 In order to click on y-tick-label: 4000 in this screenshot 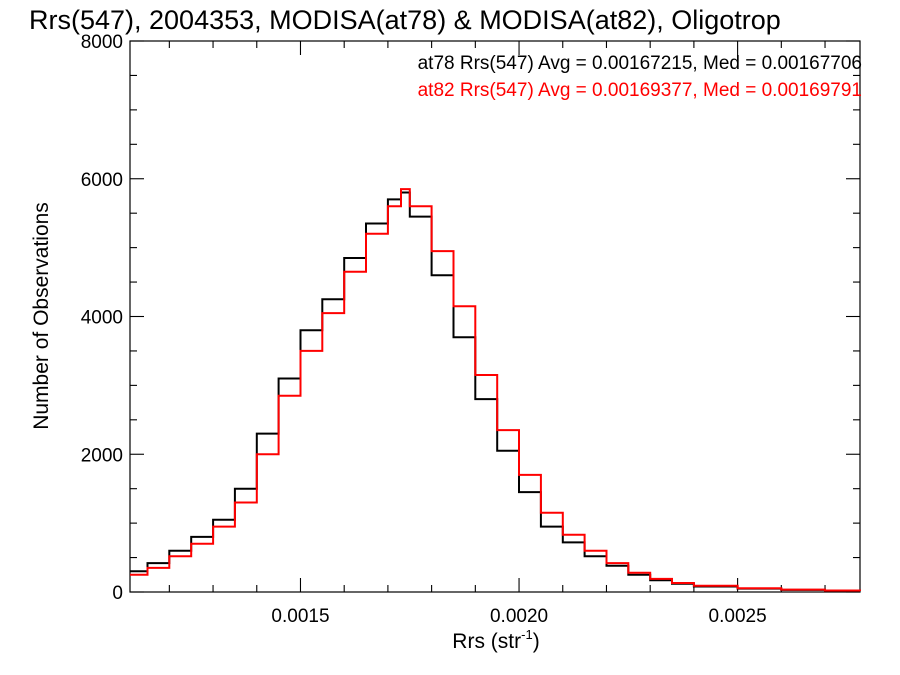, I will do `click(102, 318)`.